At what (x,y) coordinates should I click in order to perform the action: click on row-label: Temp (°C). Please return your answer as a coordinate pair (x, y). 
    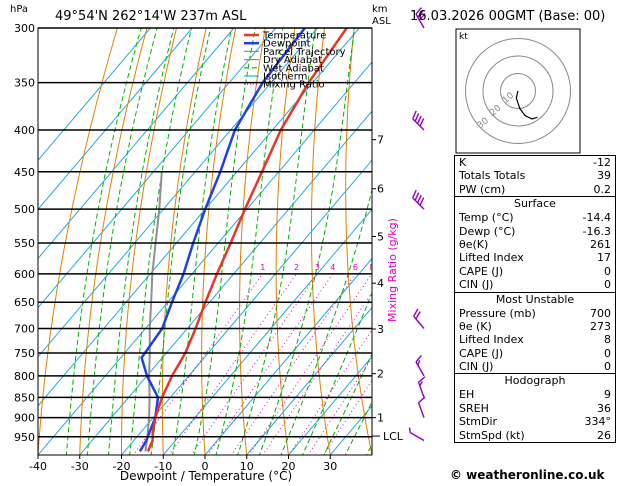
    Looking at the image, I should click on (486, 218).